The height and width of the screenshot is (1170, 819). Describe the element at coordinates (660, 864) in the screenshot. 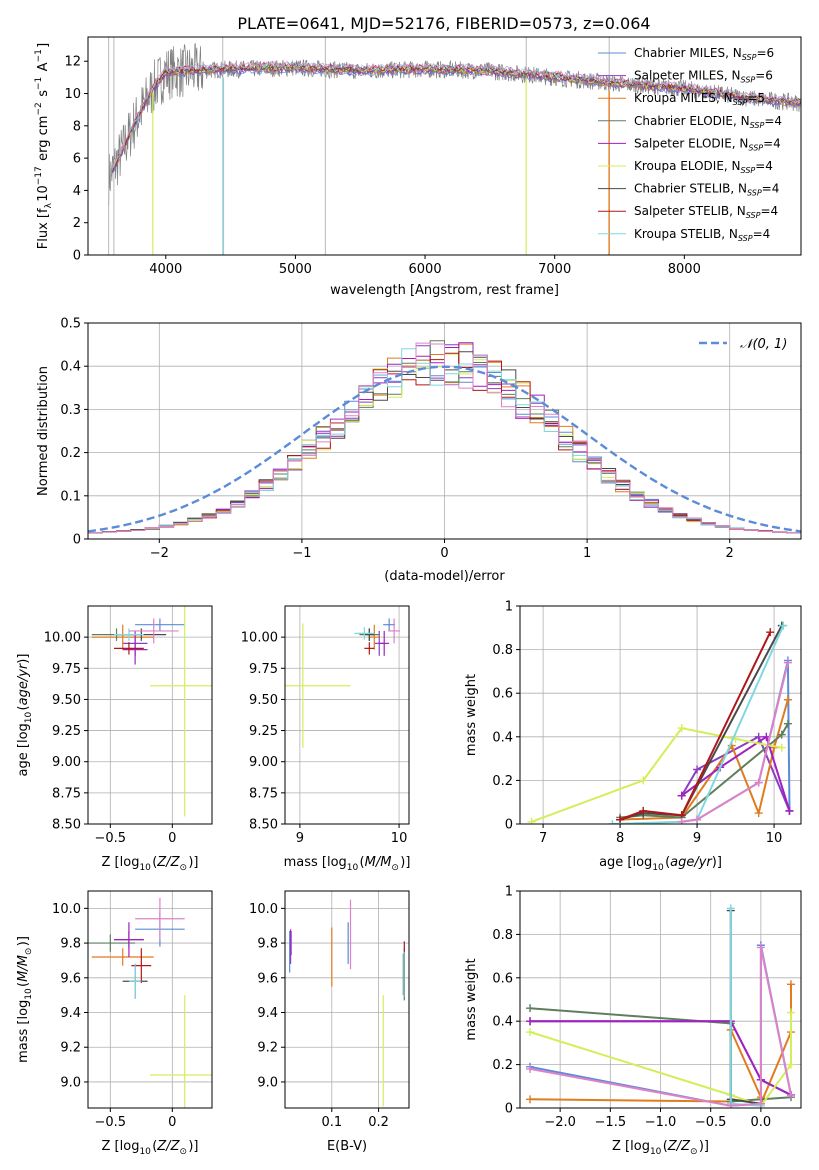

I see `weight_vs_age-x-label: age [log10 (age/yr)]` at that location.